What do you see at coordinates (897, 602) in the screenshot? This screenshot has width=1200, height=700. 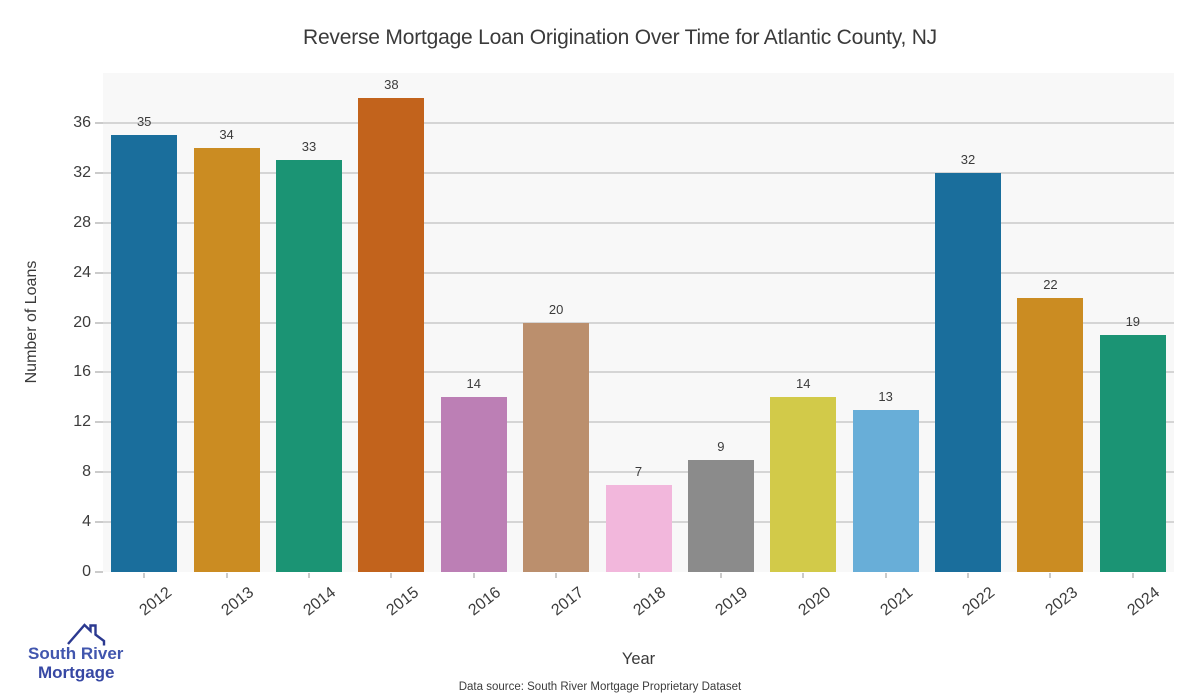 I see `x-tick-label-text: 2021` at bounding box center [897, 602].